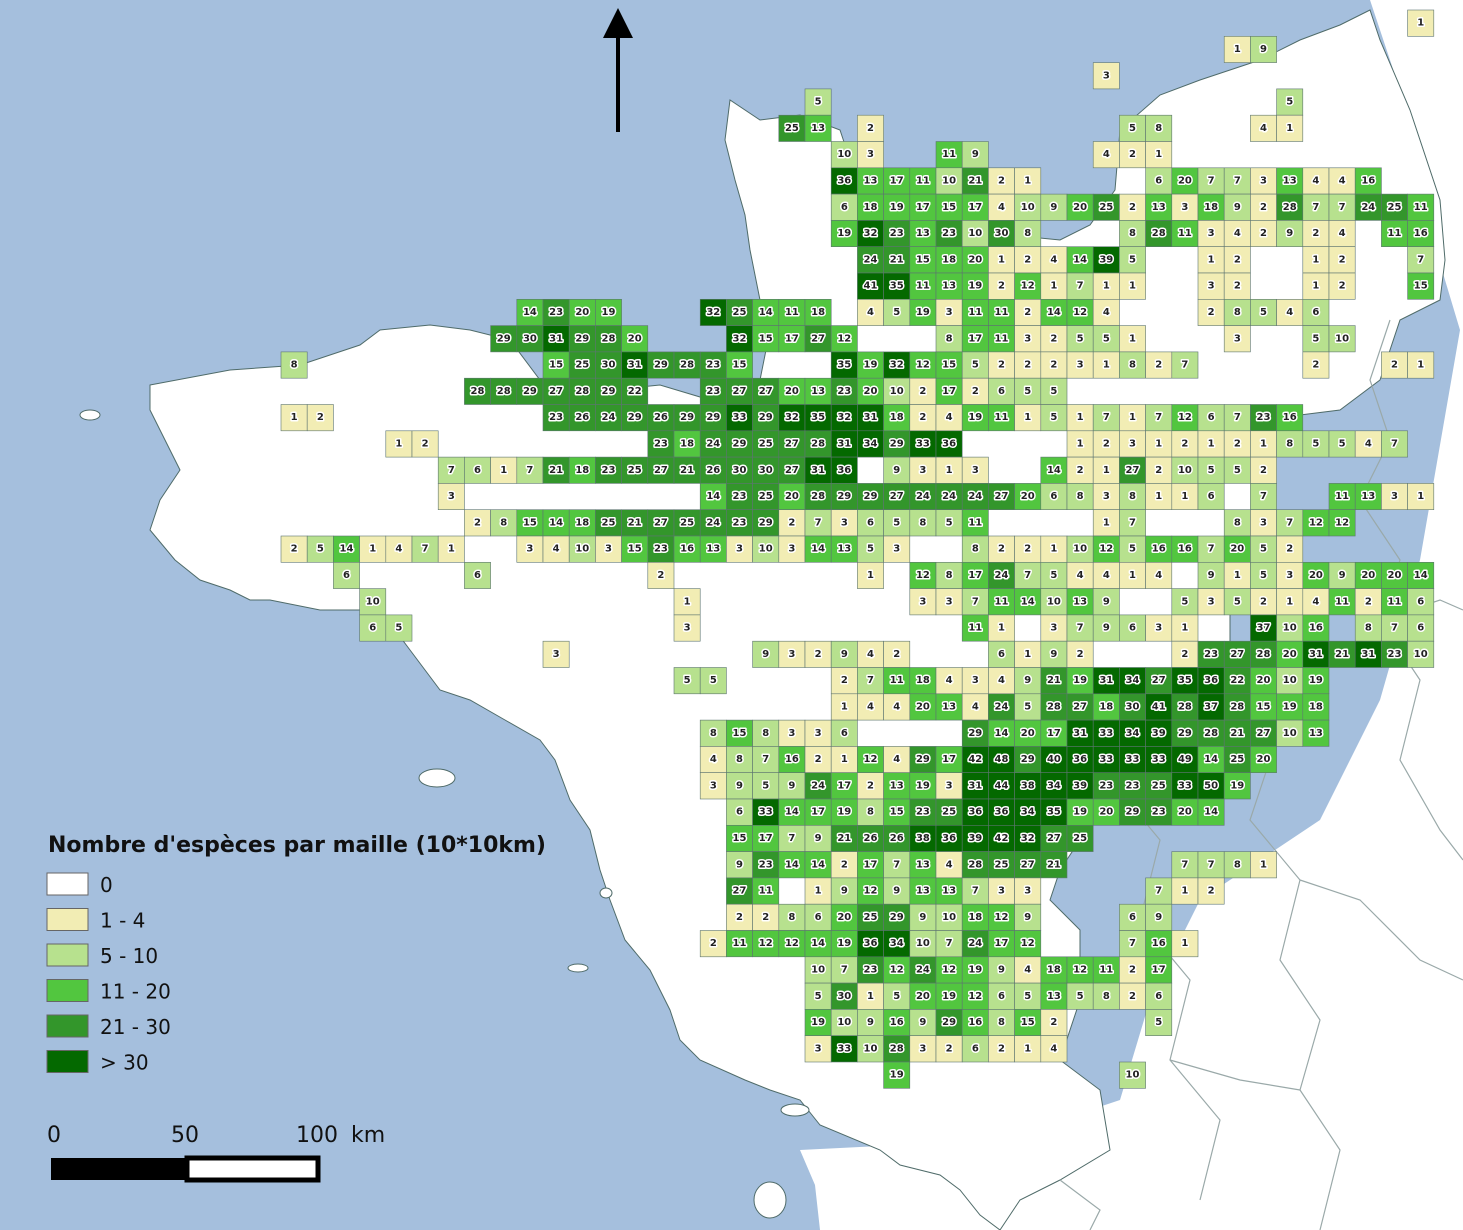 The image size is (1463, 1230). What do you see at coordinates (713, 496) in the screenshot?
I see `cell-value-label: 14` at bounding box center [713, 496].